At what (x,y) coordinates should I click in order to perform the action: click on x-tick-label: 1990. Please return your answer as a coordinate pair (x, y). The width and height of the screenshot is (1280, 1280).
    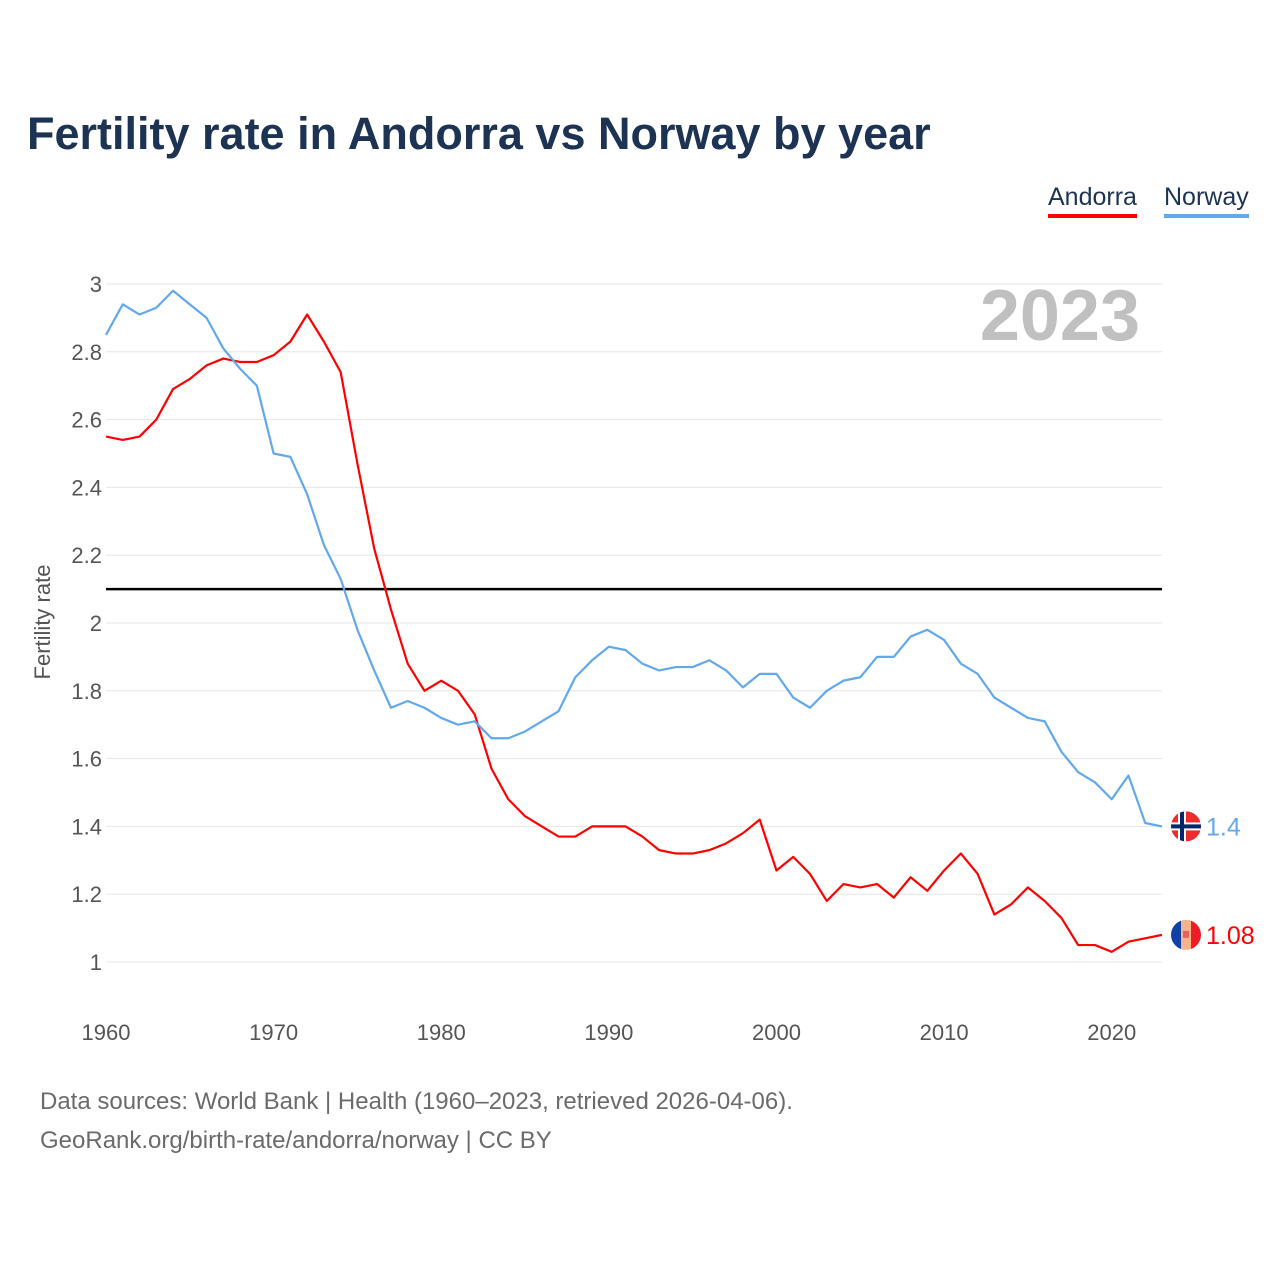
    Looking at the image, I should click on (608, 1032).